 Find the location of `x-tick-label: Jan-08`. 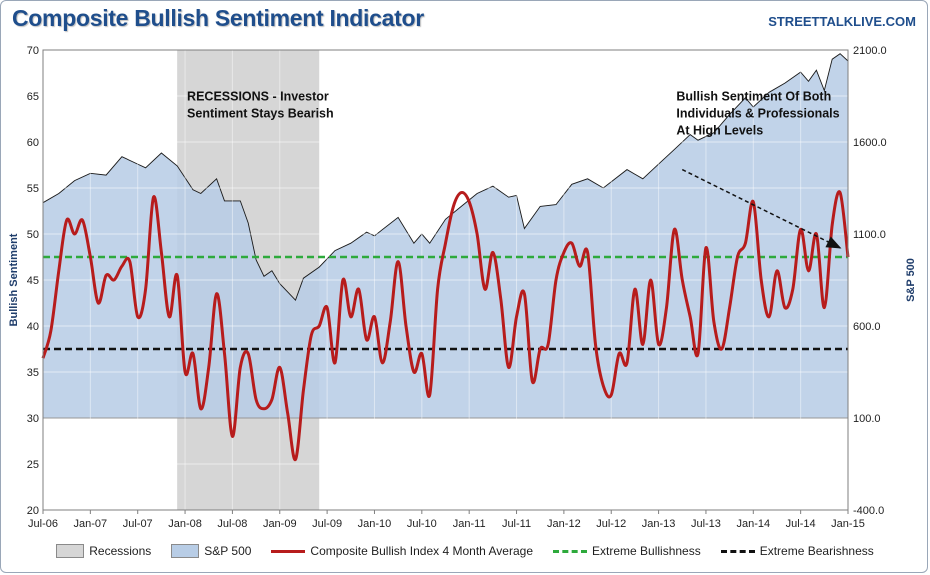

x-tick-label: Jan-08 is located at coordinates (185, 524).